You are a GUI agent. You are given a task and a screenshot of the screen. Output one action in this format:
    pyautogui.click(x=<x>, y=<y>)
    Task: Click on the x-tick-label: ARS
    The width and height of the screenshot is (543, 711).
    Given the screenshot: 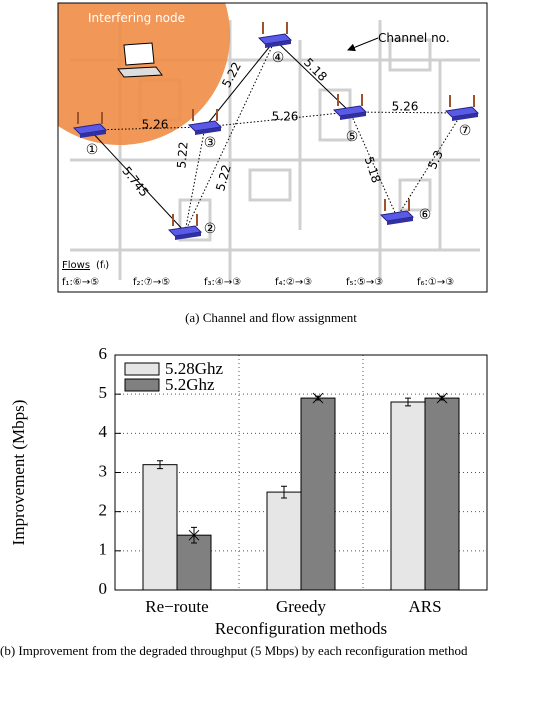 What is the action you would take?
    pyautogui.click(x=424, y=606)
    